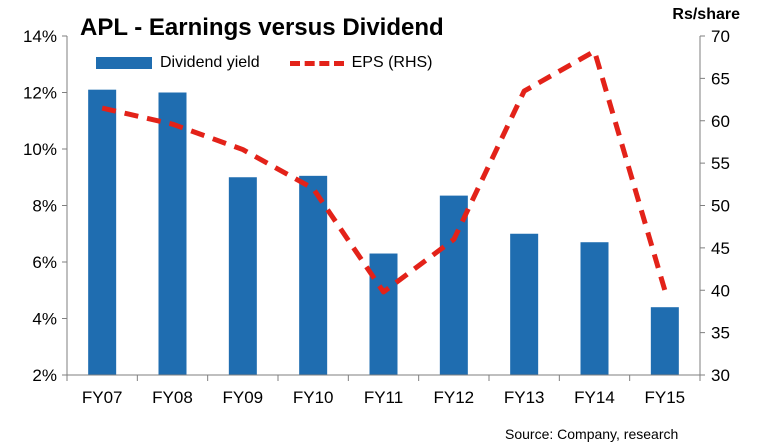 The image size is (762, 442). What do you see at coordinates (595, 308) in the screenshot?
I see `bar-dividend-yield-fy14` at bounding box center [595, 308].